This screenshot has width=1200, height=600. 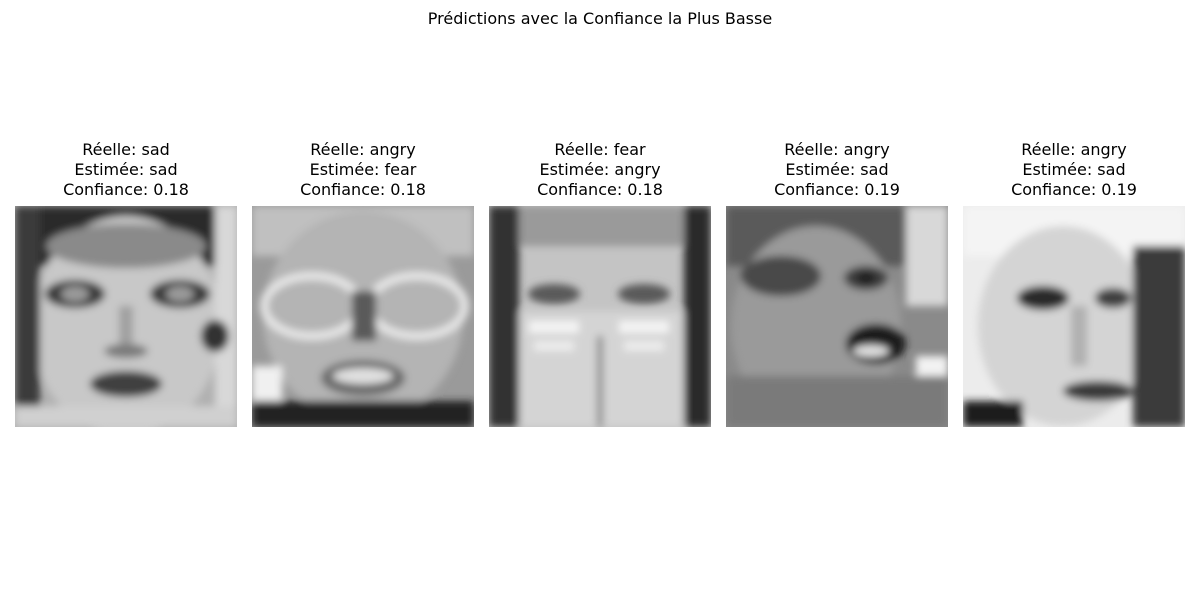 I want to click on panel-title: Réelle: sad Estimée: sad Confiance: 0.18, so click(x=126, y=170).